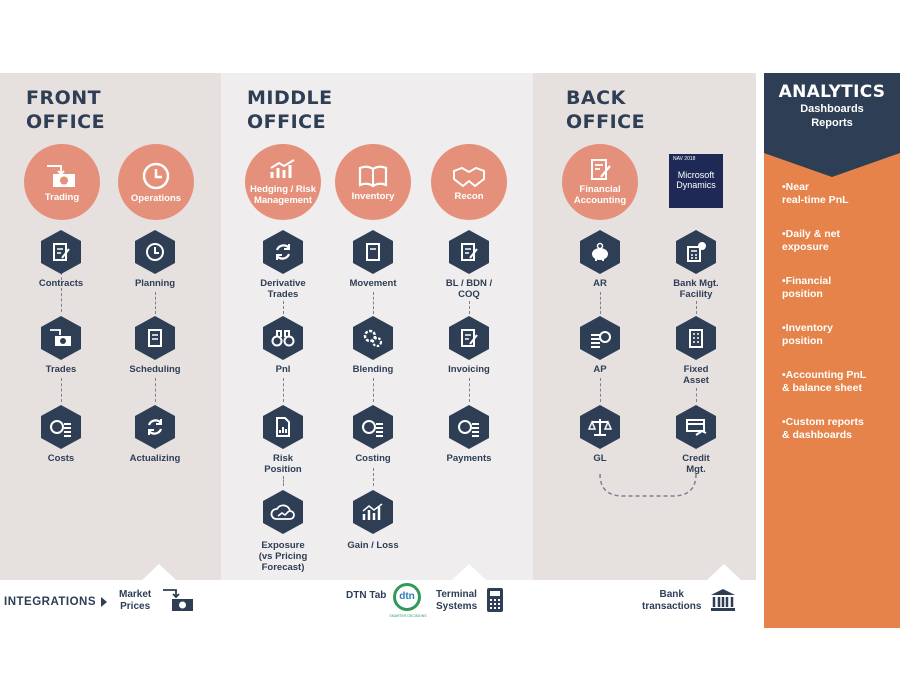 This screenshot has height=700, width=900. I want to click on blending-label: Blending, so click(373, 369).